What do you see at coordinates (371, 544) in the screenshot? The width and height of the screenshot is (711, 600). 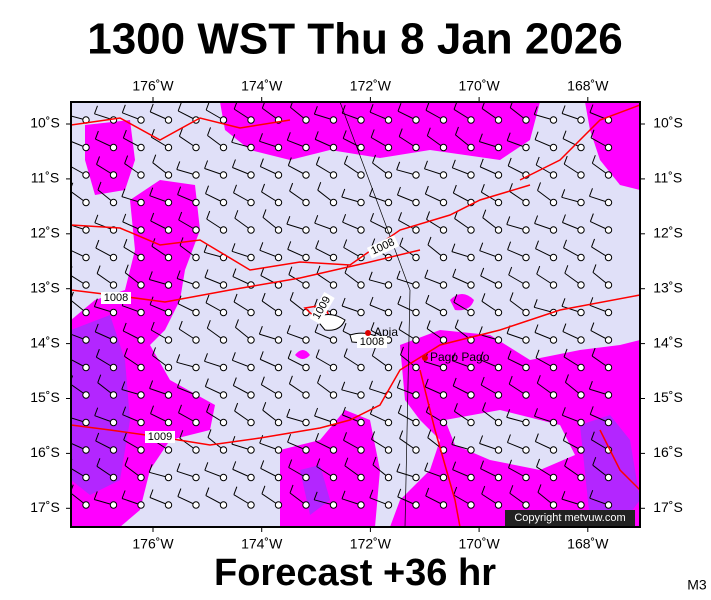 I see `longitude-label: 172˚W` at bounding box center [371, 544].